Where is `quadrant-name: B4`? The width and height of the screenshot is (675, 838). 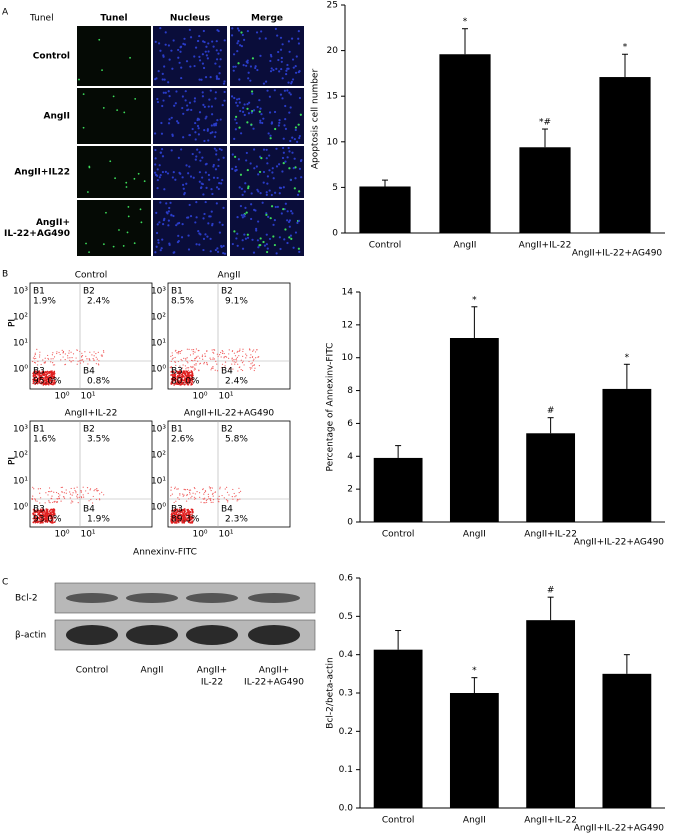 quadrant-name: B4 is located at coordinates (227, 372).